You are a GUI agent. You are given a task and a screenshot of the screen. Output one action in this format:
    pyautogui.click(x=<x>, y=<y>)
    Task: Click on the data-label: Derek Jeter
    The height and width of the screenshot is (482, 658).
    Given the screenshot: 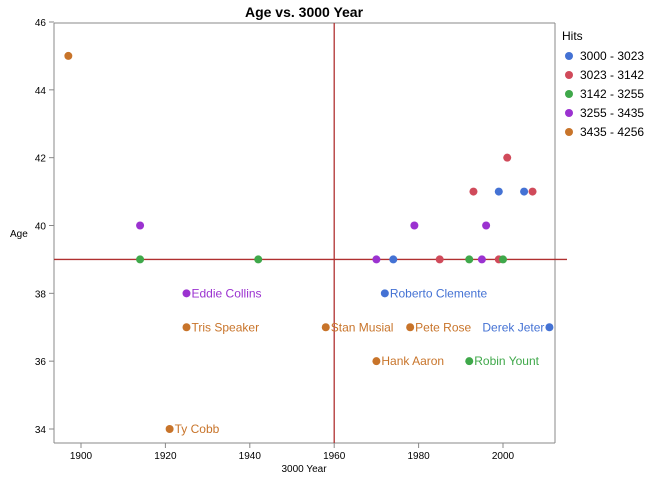 What is the action you would take?
    pyautogui.click(x=513, y=327)
    